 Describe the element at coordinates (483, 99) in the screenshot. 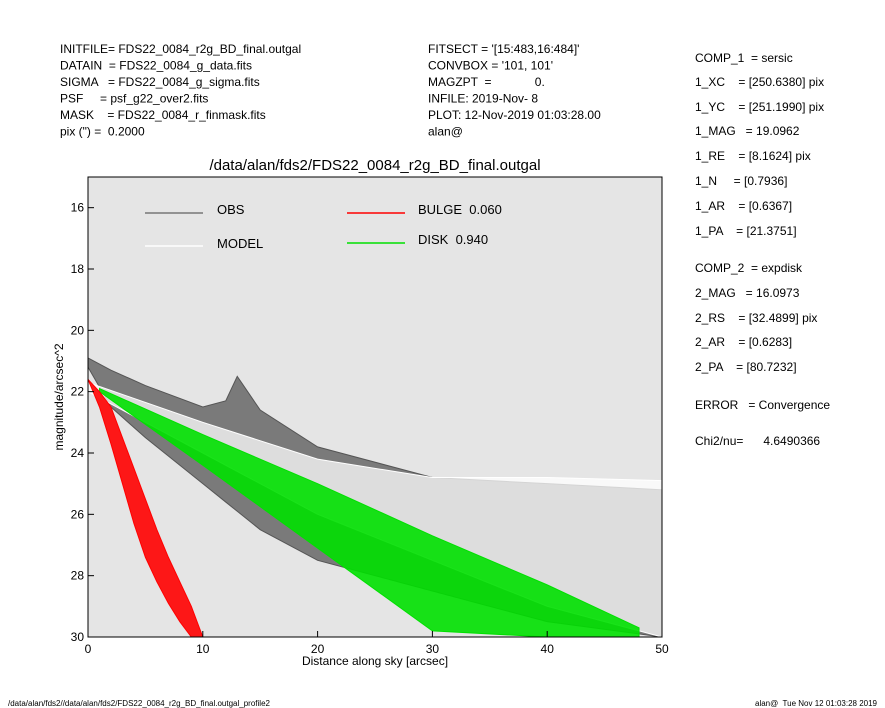

I see `header-middle-line: INFILE: 2019-Nov- 8` at that location.